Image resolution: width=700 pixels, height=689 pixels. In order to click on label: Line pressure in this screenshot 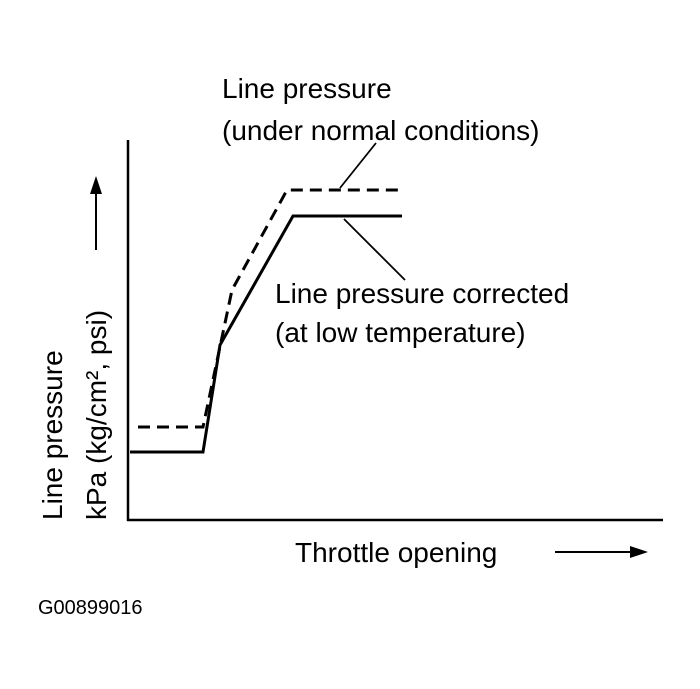, I will do `click(307, 88)`.